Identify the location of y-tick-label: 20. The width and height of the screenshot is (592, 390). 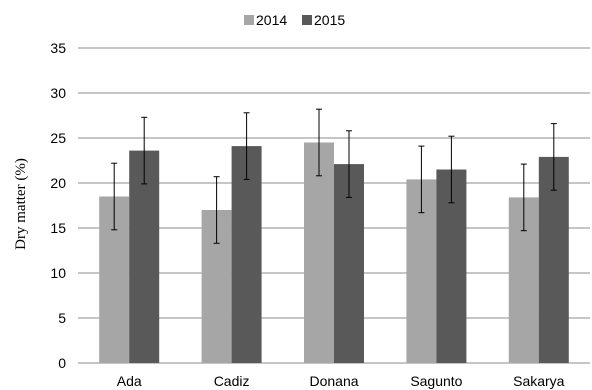
(58, 183).